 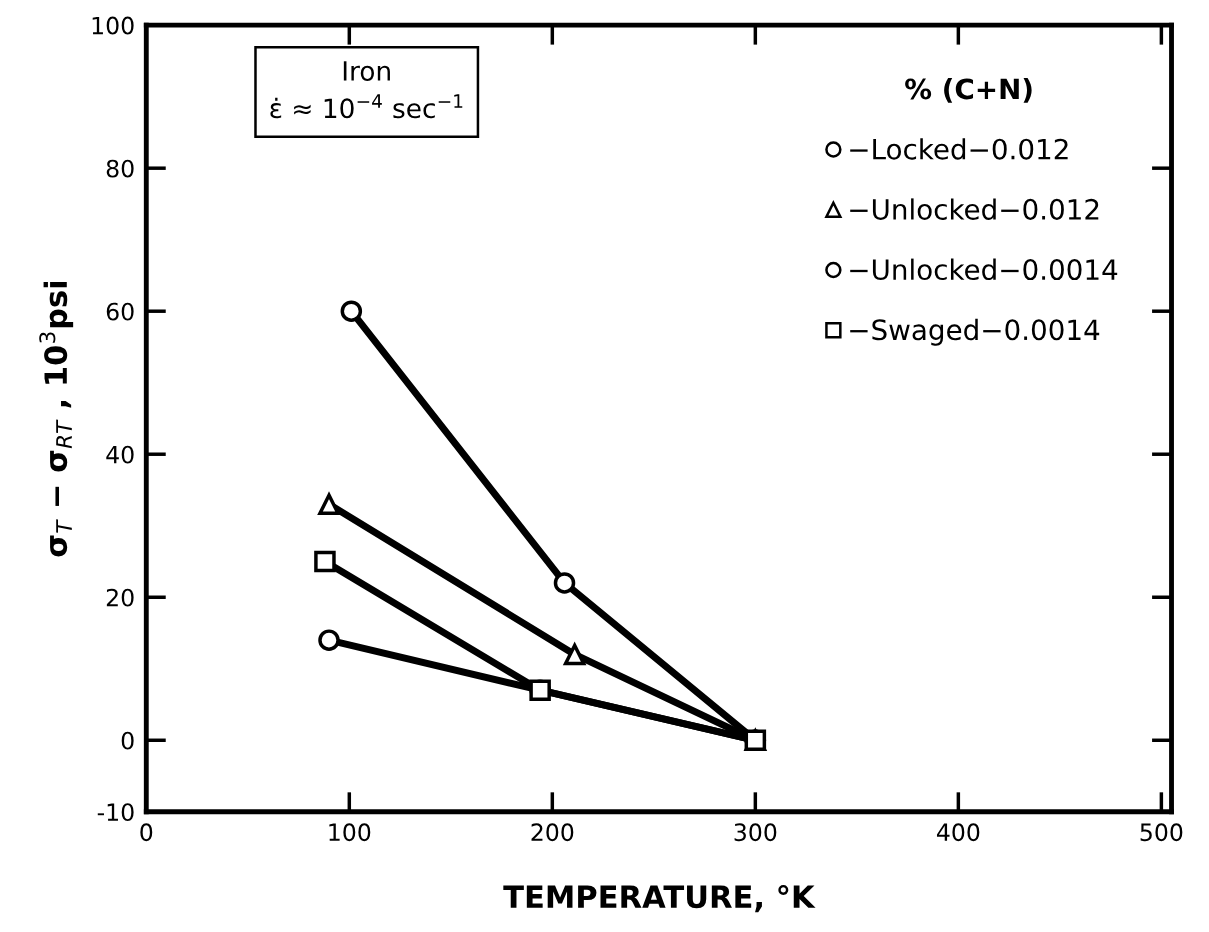 What do you see at coordinates (120, 597) in the screenshot?
I see `y-tick-label: 20` at bounding box center [120, 597].